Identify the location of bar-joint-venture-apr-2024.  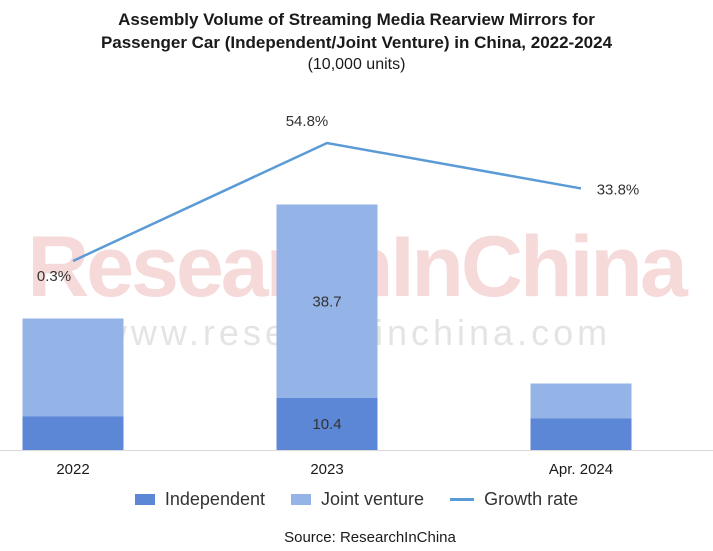
(581, 401).